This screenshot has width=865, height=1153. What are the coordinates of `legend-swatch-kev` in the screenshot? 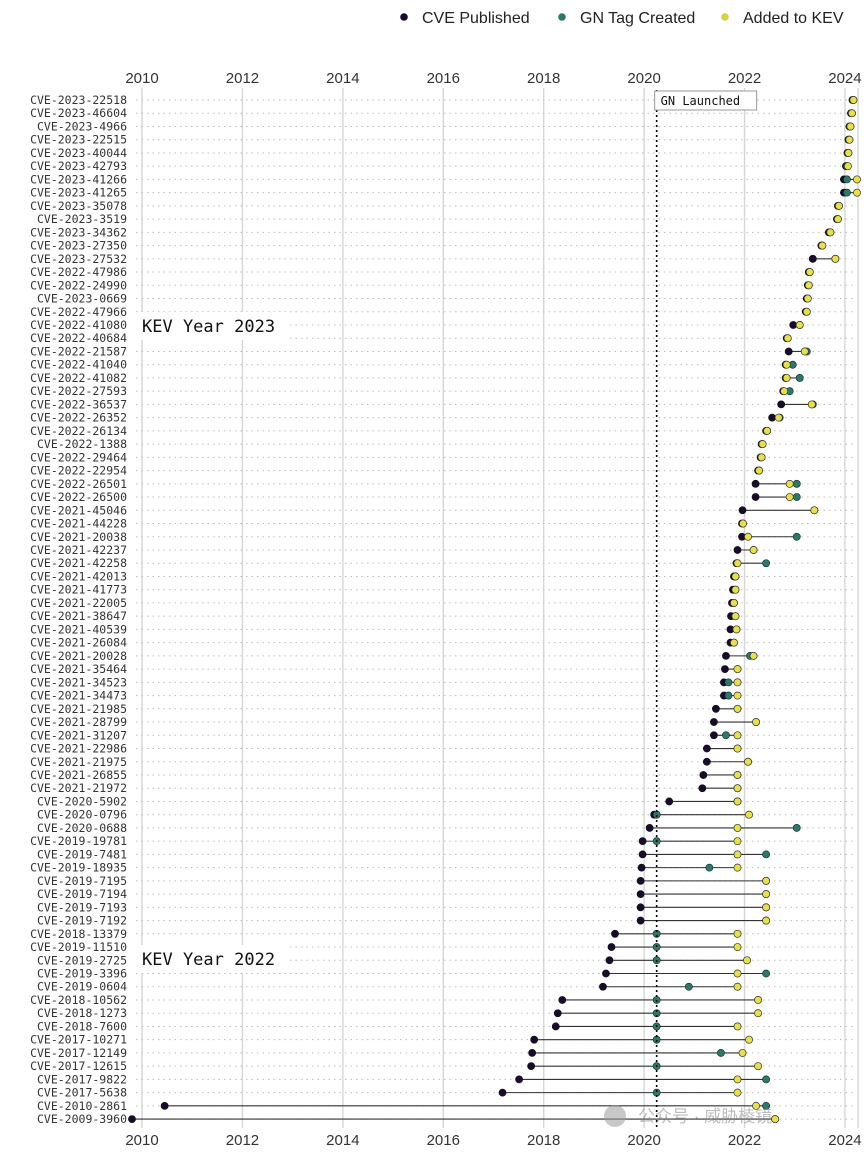 It's located at (725, 17).